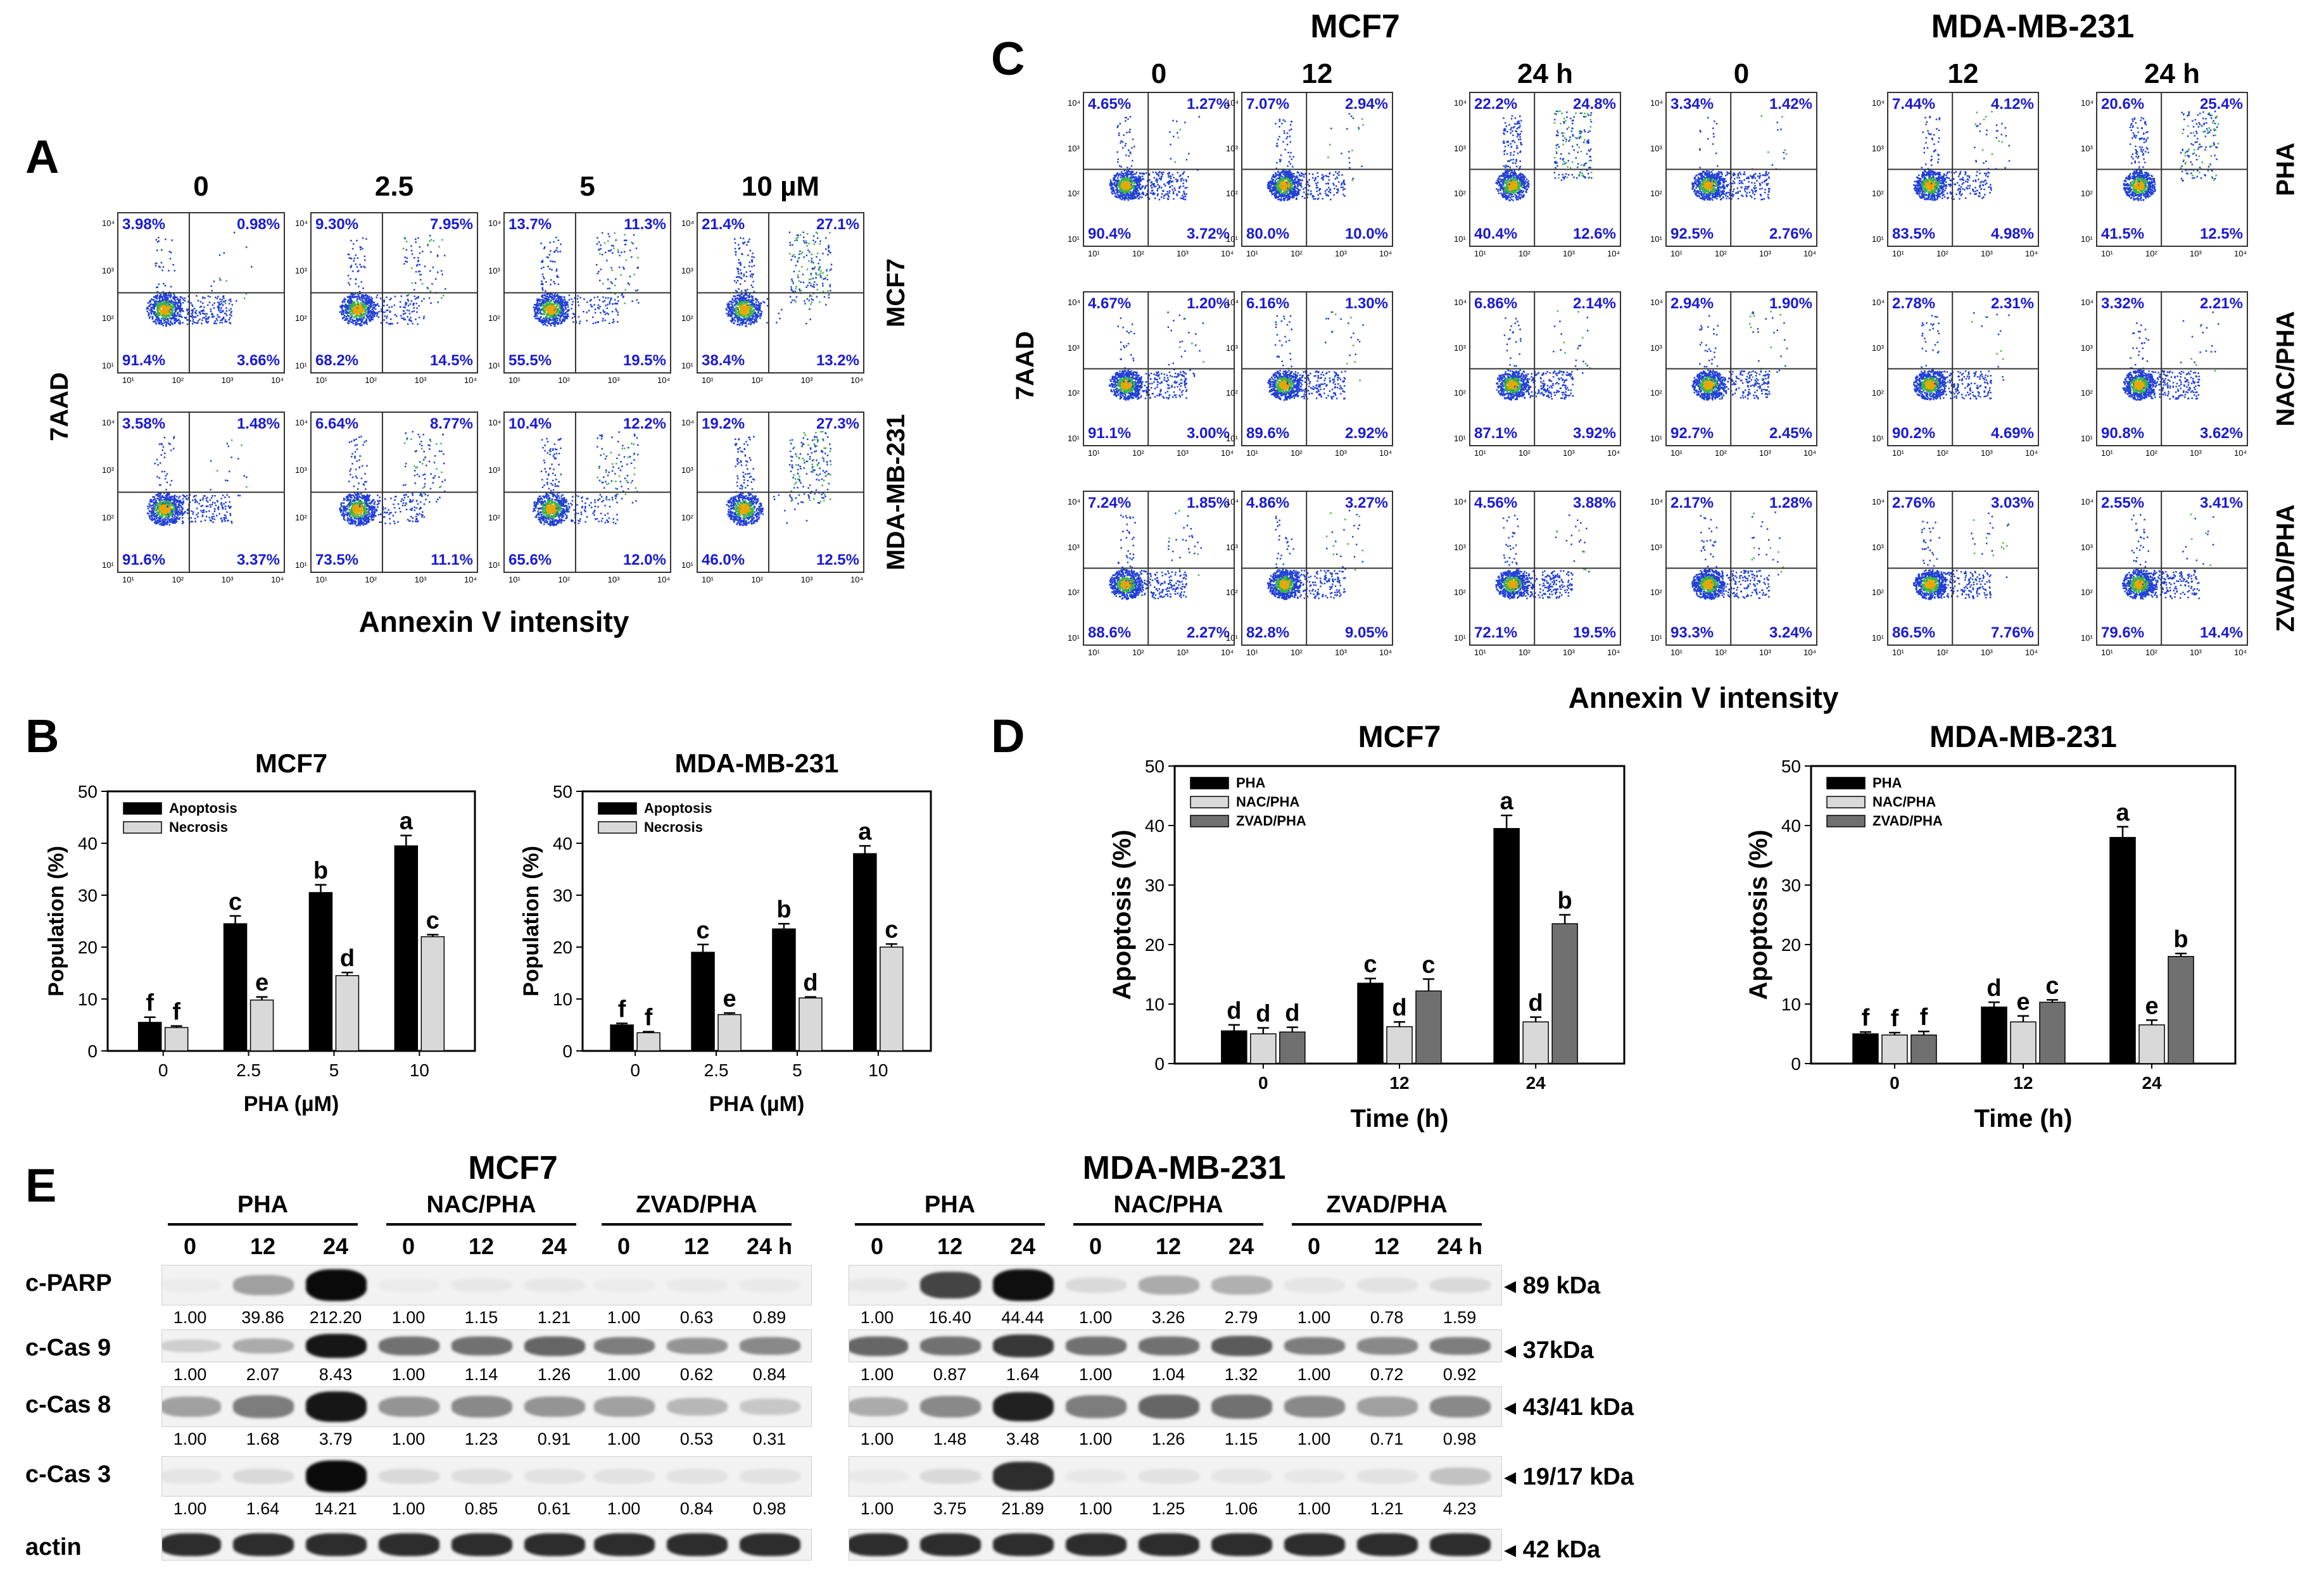 The image size is (2324, 1577). I want to click on chart0-ytick-label: 30, so click(88, 895).